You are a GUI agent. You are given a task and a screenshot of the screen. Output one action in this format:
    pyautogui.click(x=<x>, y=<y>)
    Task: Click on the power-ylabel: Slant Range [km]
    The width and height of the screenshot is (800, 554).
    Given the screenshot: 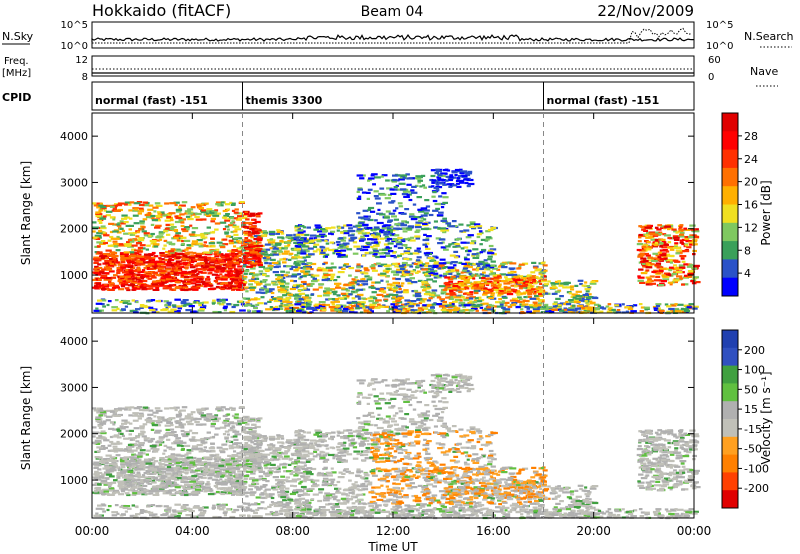 What is the action you would take?
    pyautogui.click(x=26, y=213)
    